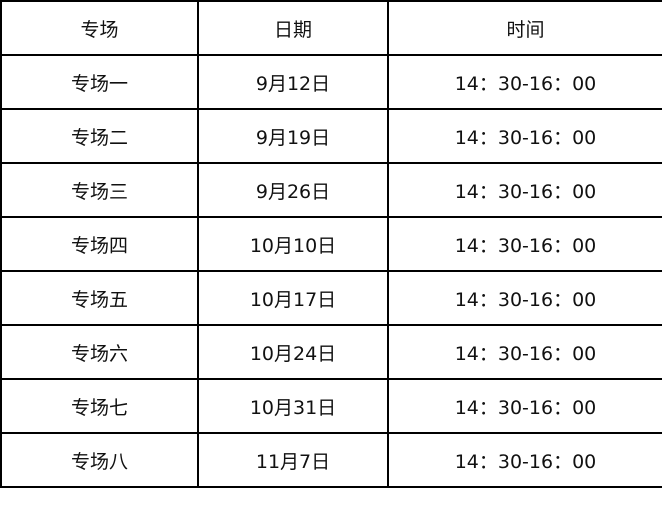 Image resolution: width=662 pixels, height=505 pixels. Describe the element at coordinates (293, 136) in the screenshot. I see `date-cell: 9月19日` at that location.